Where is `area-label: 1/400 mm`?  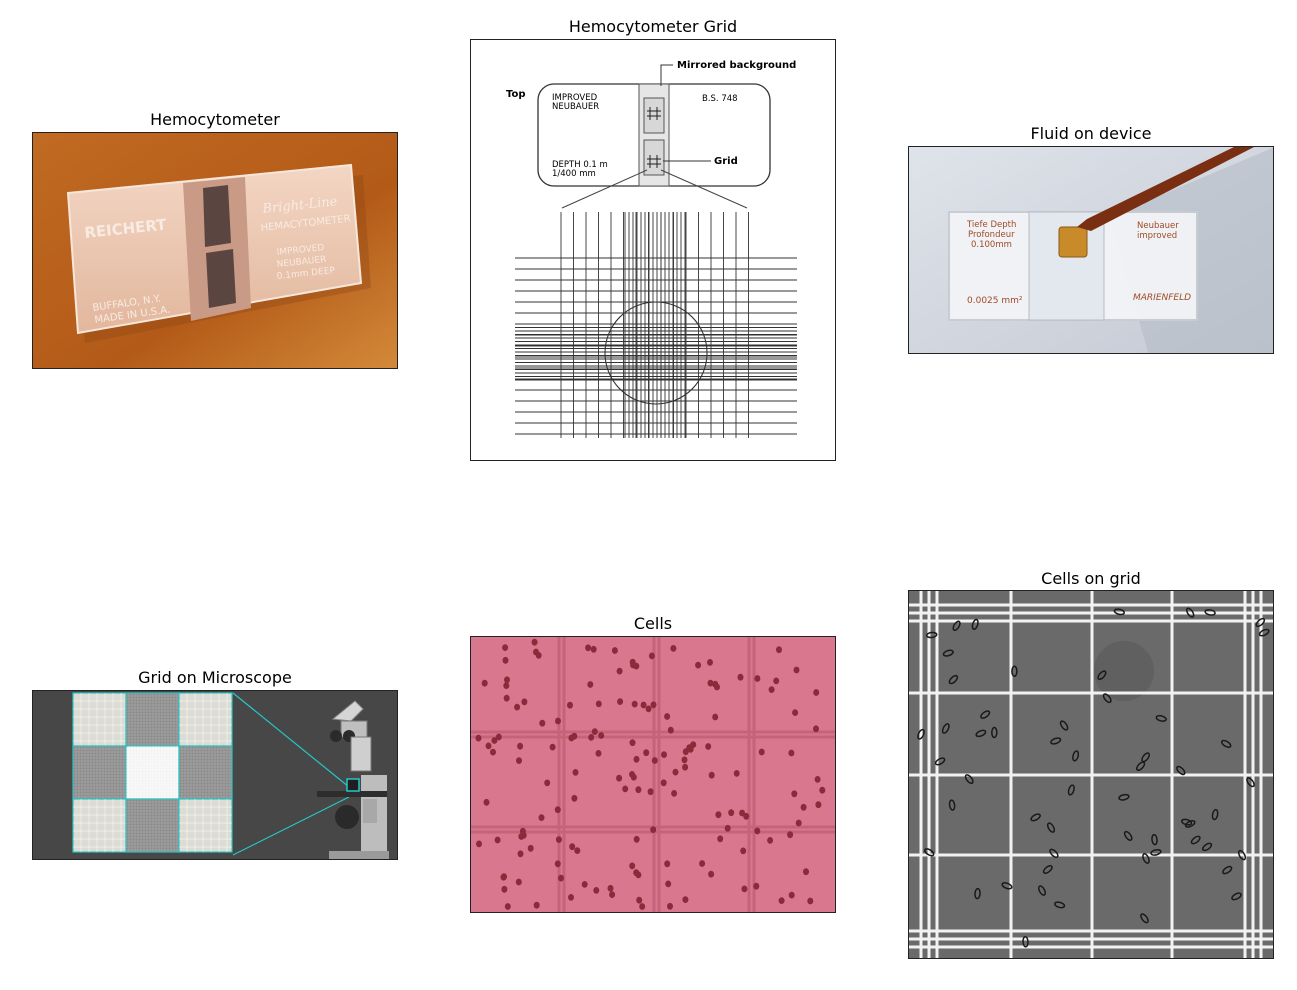 area-label: 1/400 mm is located at coordinates (574, 174).